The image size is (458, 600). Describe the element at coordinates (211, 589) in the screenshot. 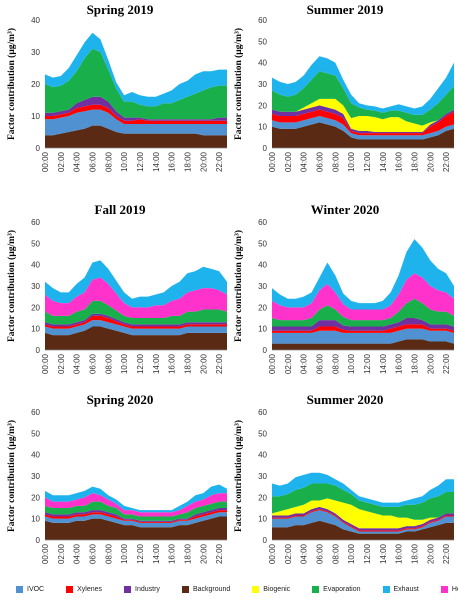

I see `legend-label: Background` at that location.